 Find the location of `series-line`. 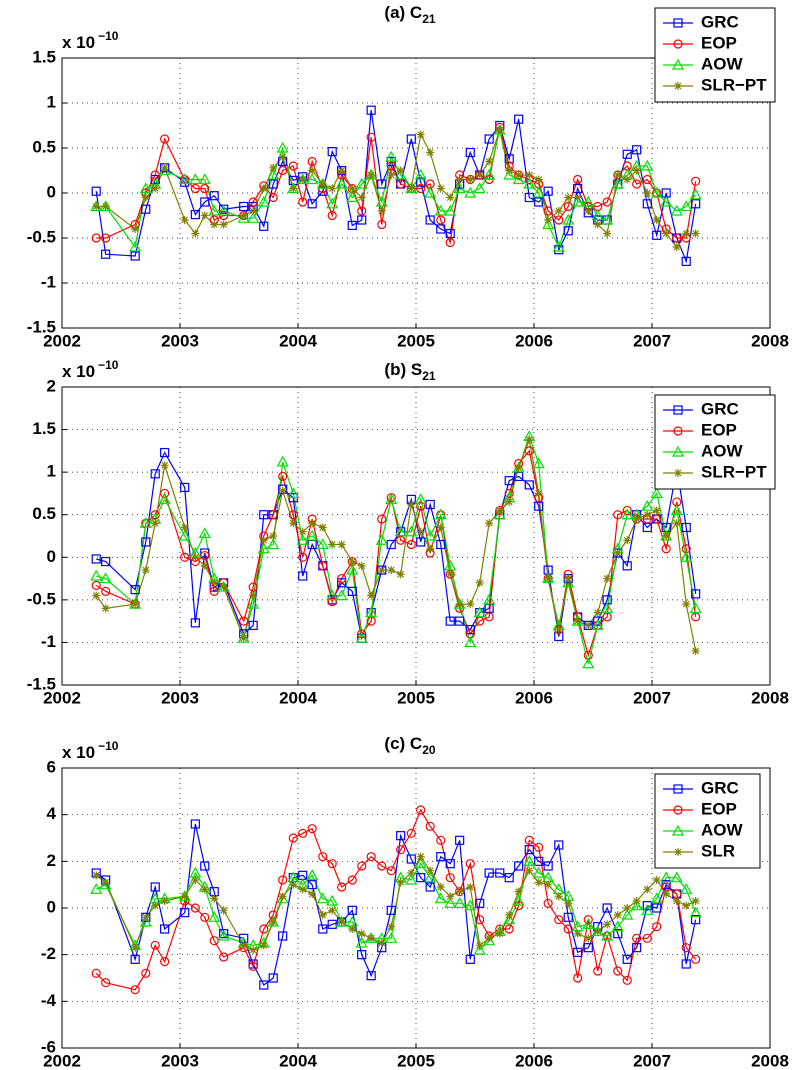

series-line is located at coordinates (395, 903).